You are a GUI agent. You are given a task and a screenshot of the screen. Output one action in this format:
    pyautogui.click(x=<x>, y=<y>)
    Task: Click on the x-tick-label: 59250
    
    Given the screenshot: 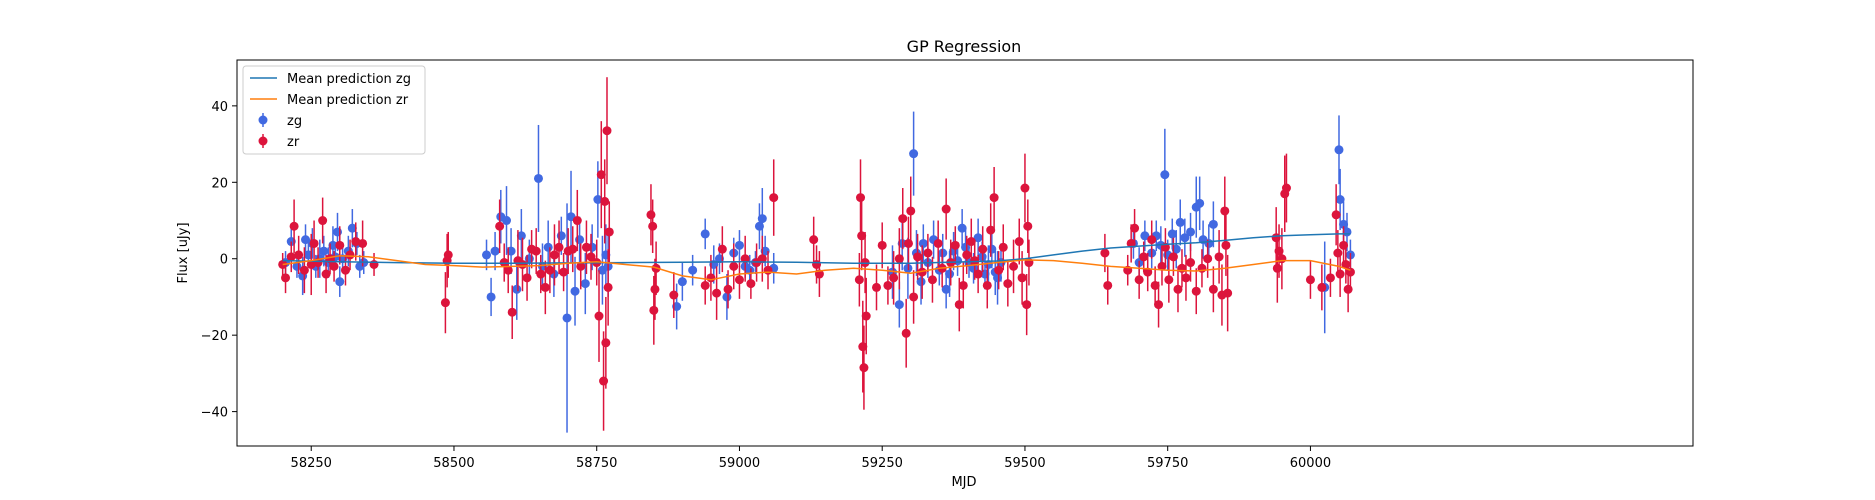 What is the action you would take?
    pyautogui.click(x=882, y=463)
    